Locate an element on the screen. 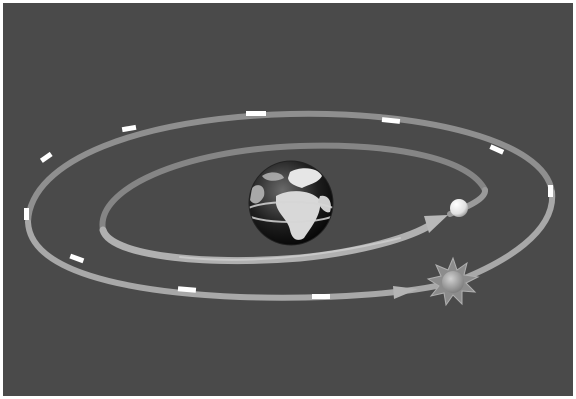 This screenshot has height=399, width=576. sun-icon is located at coordinates (453, 281).